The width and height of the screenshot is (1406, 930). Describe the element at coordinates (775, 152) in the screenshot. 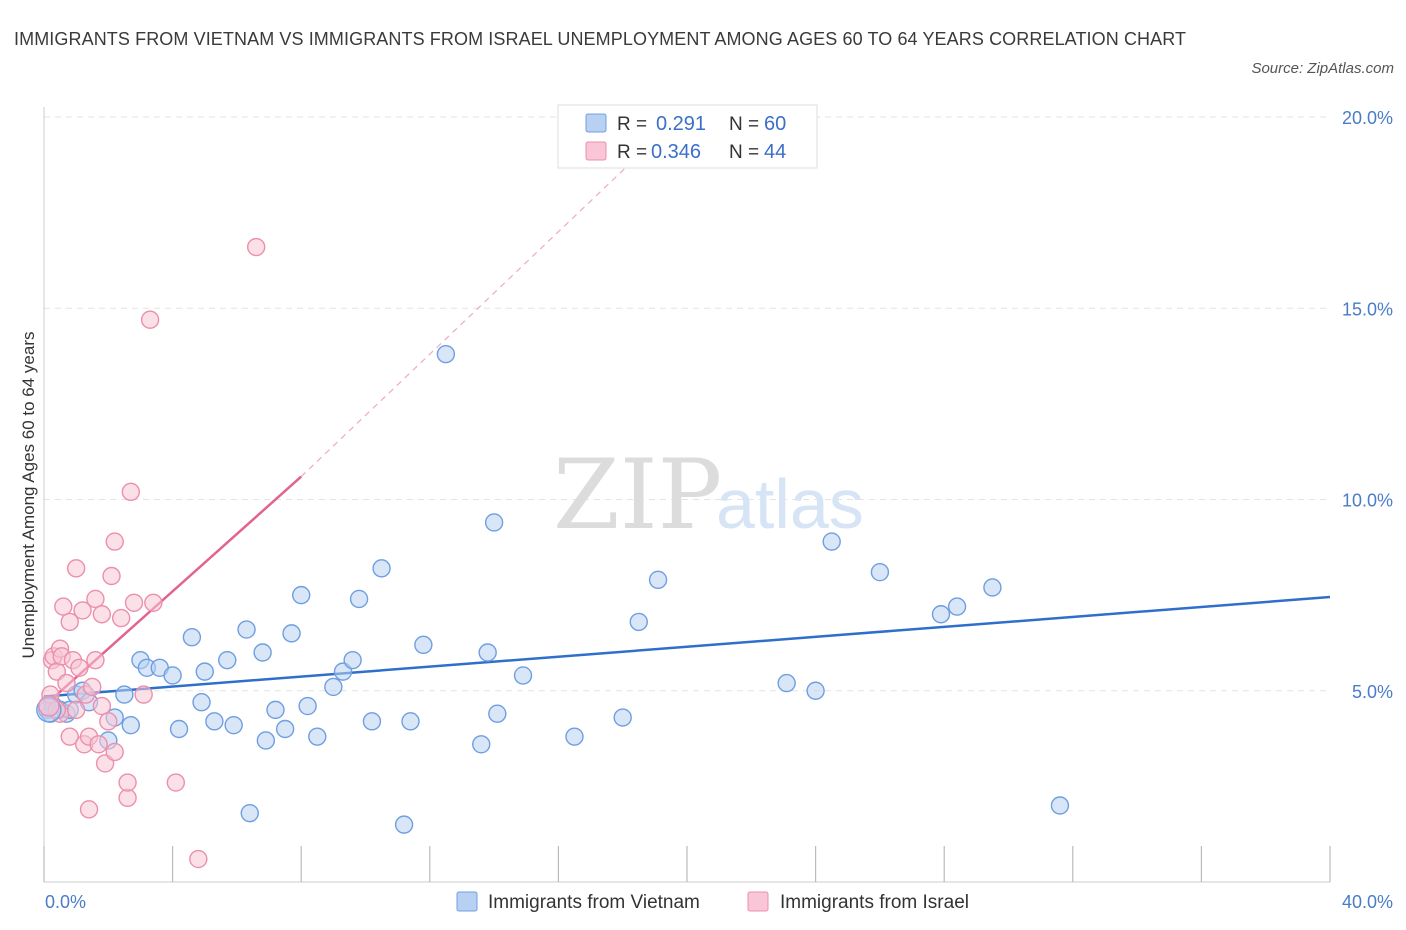

I see `legend-n-value-israel: 44` at that location.